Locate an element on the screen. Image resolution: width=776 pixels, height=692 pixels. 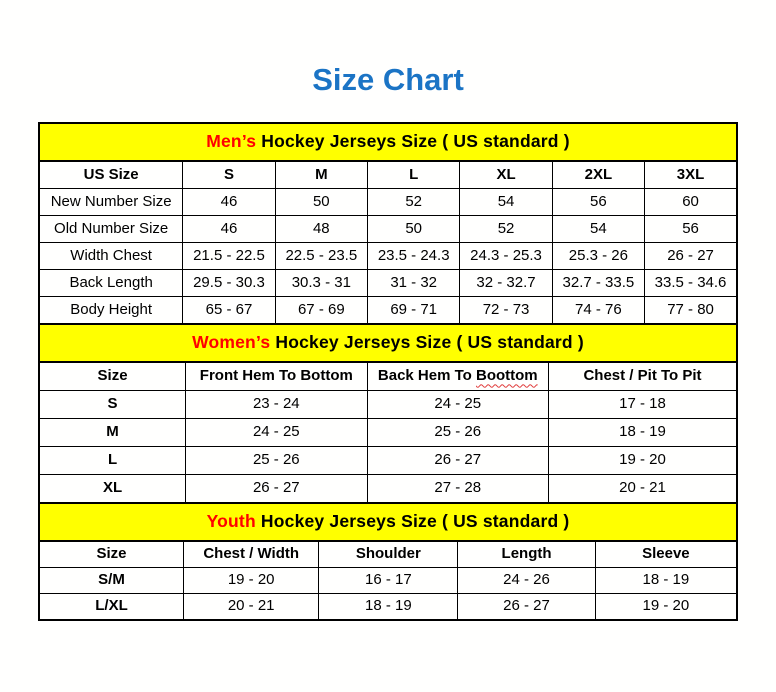
page-title: Size Chart is located at coordinates (388, 79).